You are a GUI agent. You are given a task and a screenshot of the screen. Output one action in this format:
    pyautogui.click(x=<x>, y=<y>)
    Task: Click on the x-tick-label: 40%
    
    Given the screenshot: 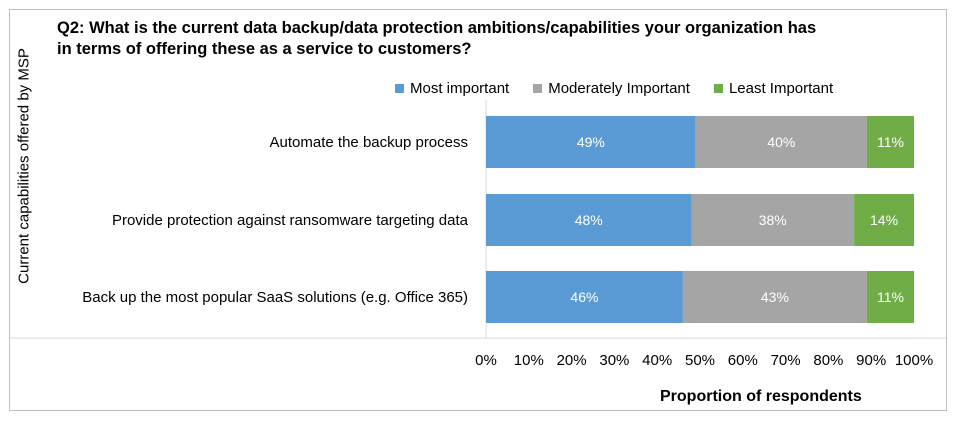 What is the action you would take?
    pyautogui.click(x=657, y=360)
    